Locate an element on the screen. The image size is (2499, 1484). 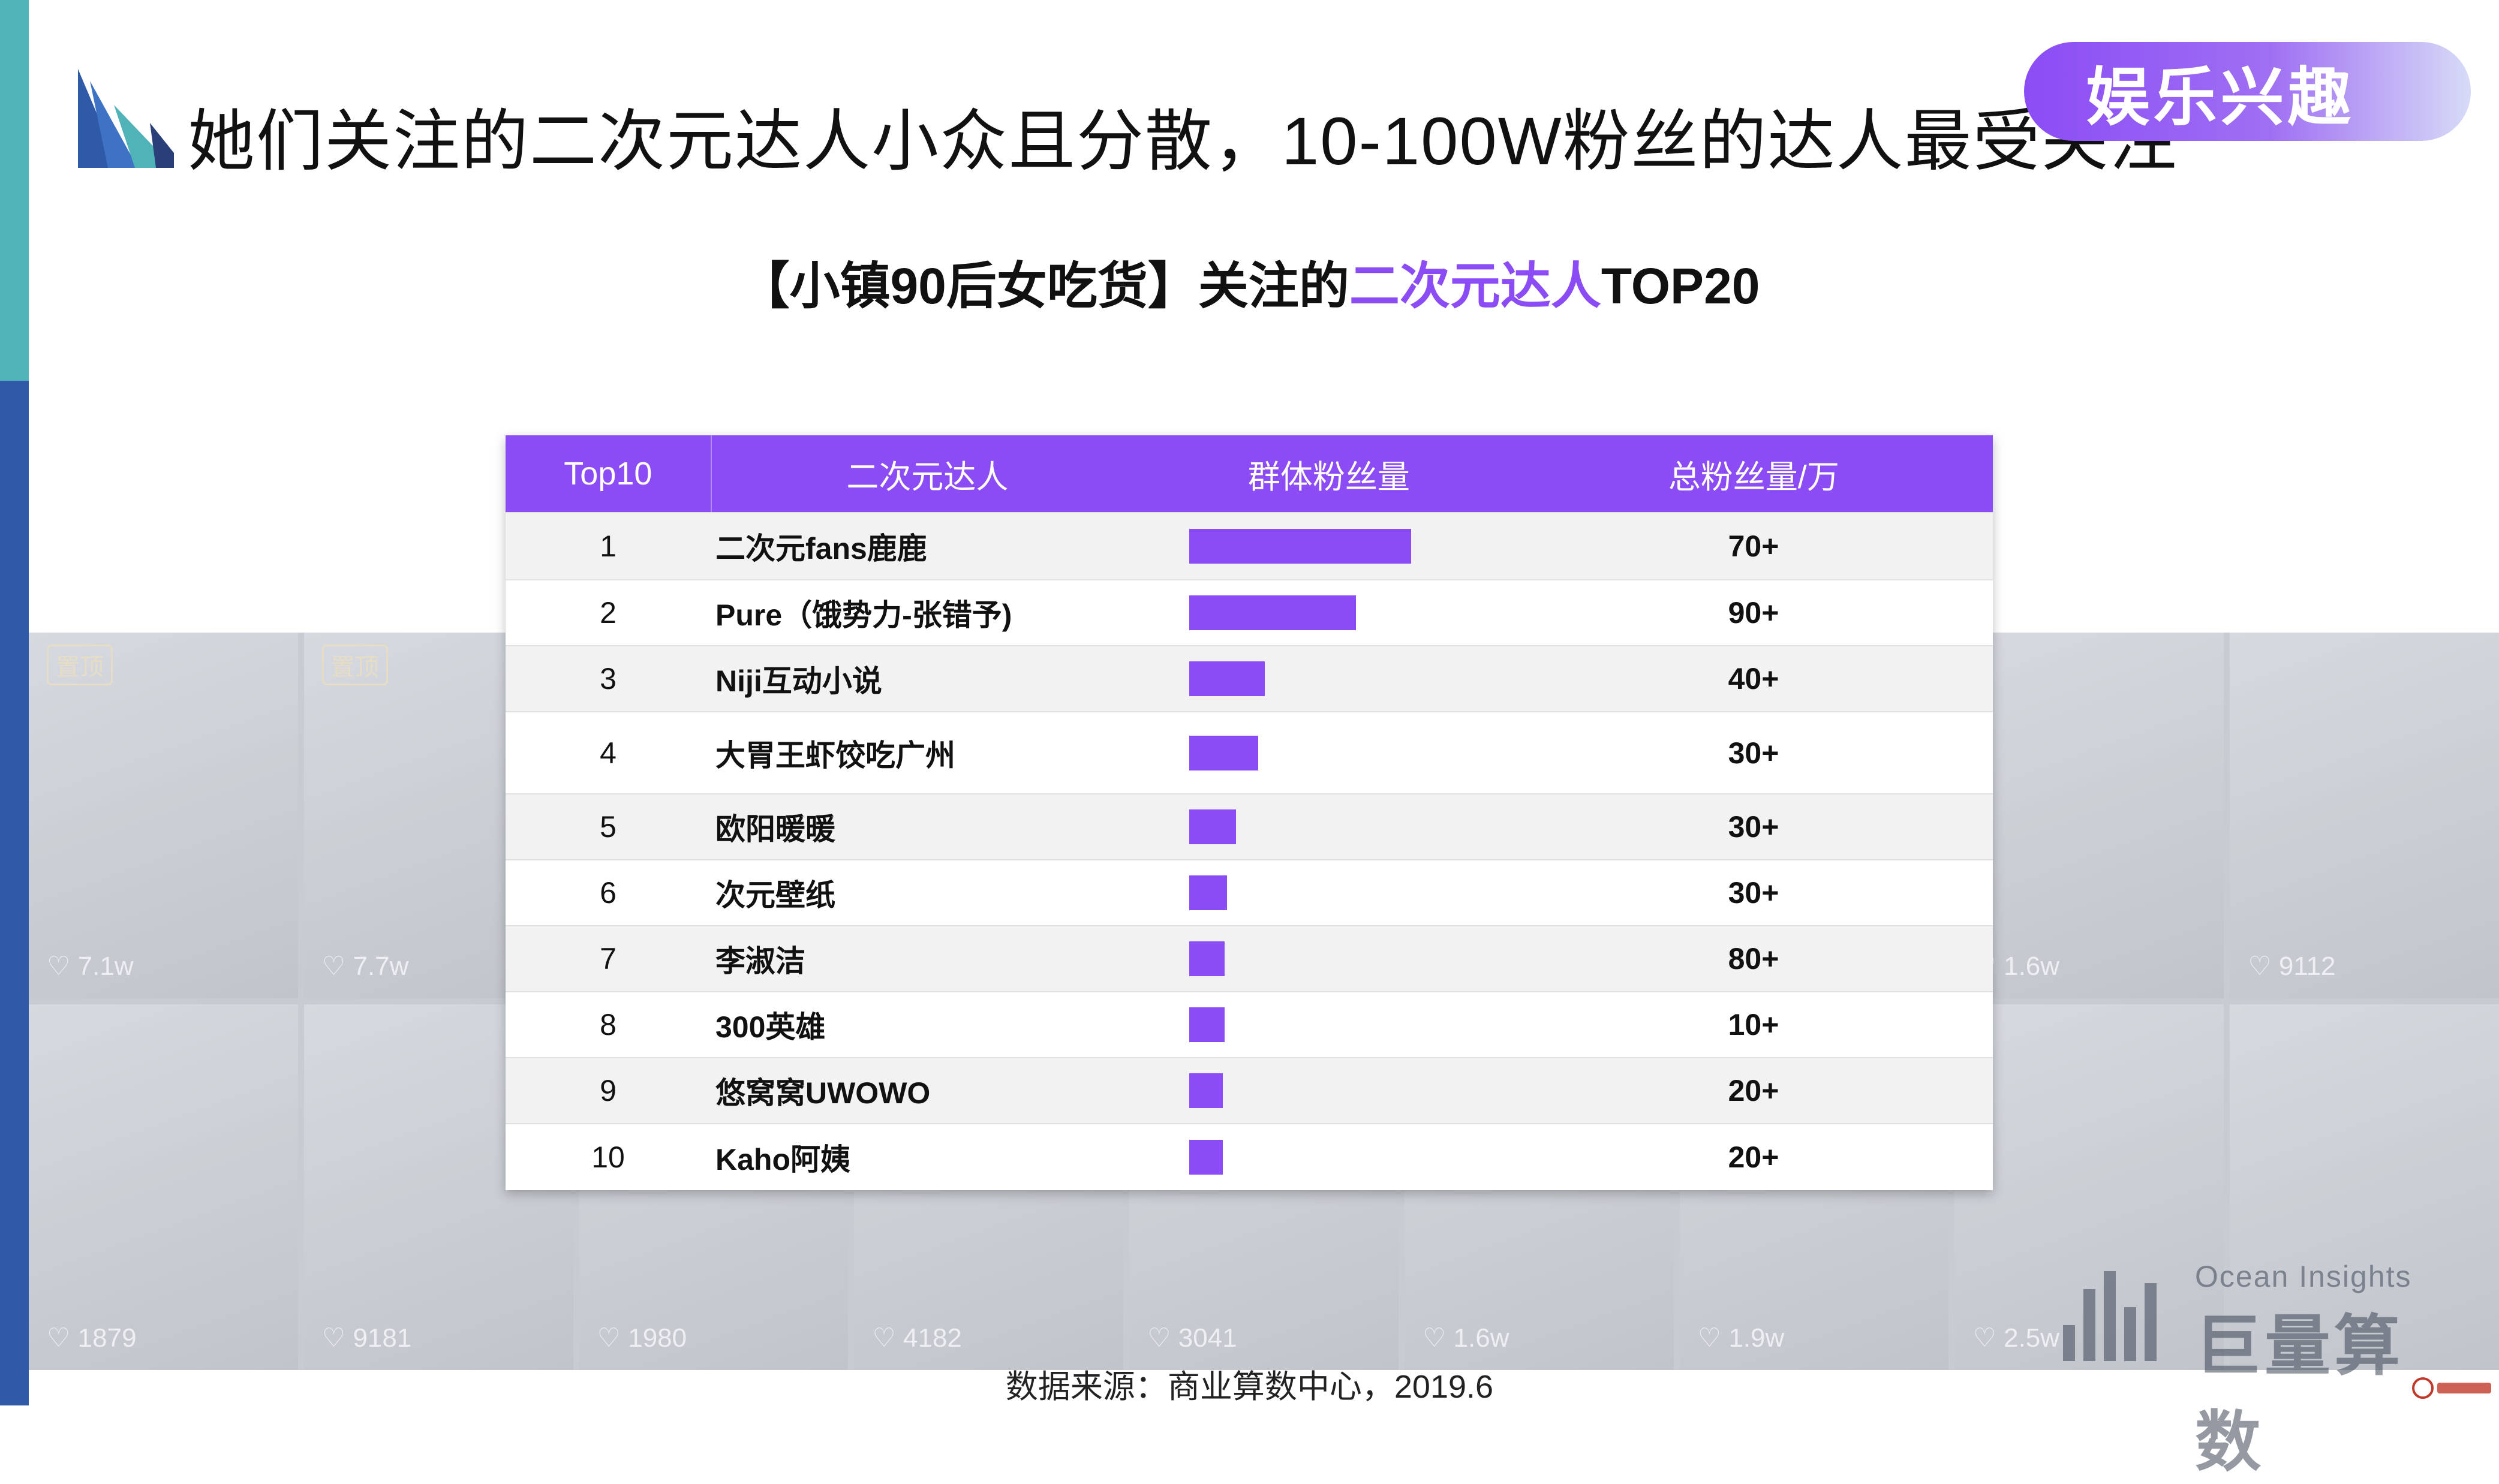
data-source: 数据来源：商业算数中心，2019.6 is located at coordinates (1249, 1387).